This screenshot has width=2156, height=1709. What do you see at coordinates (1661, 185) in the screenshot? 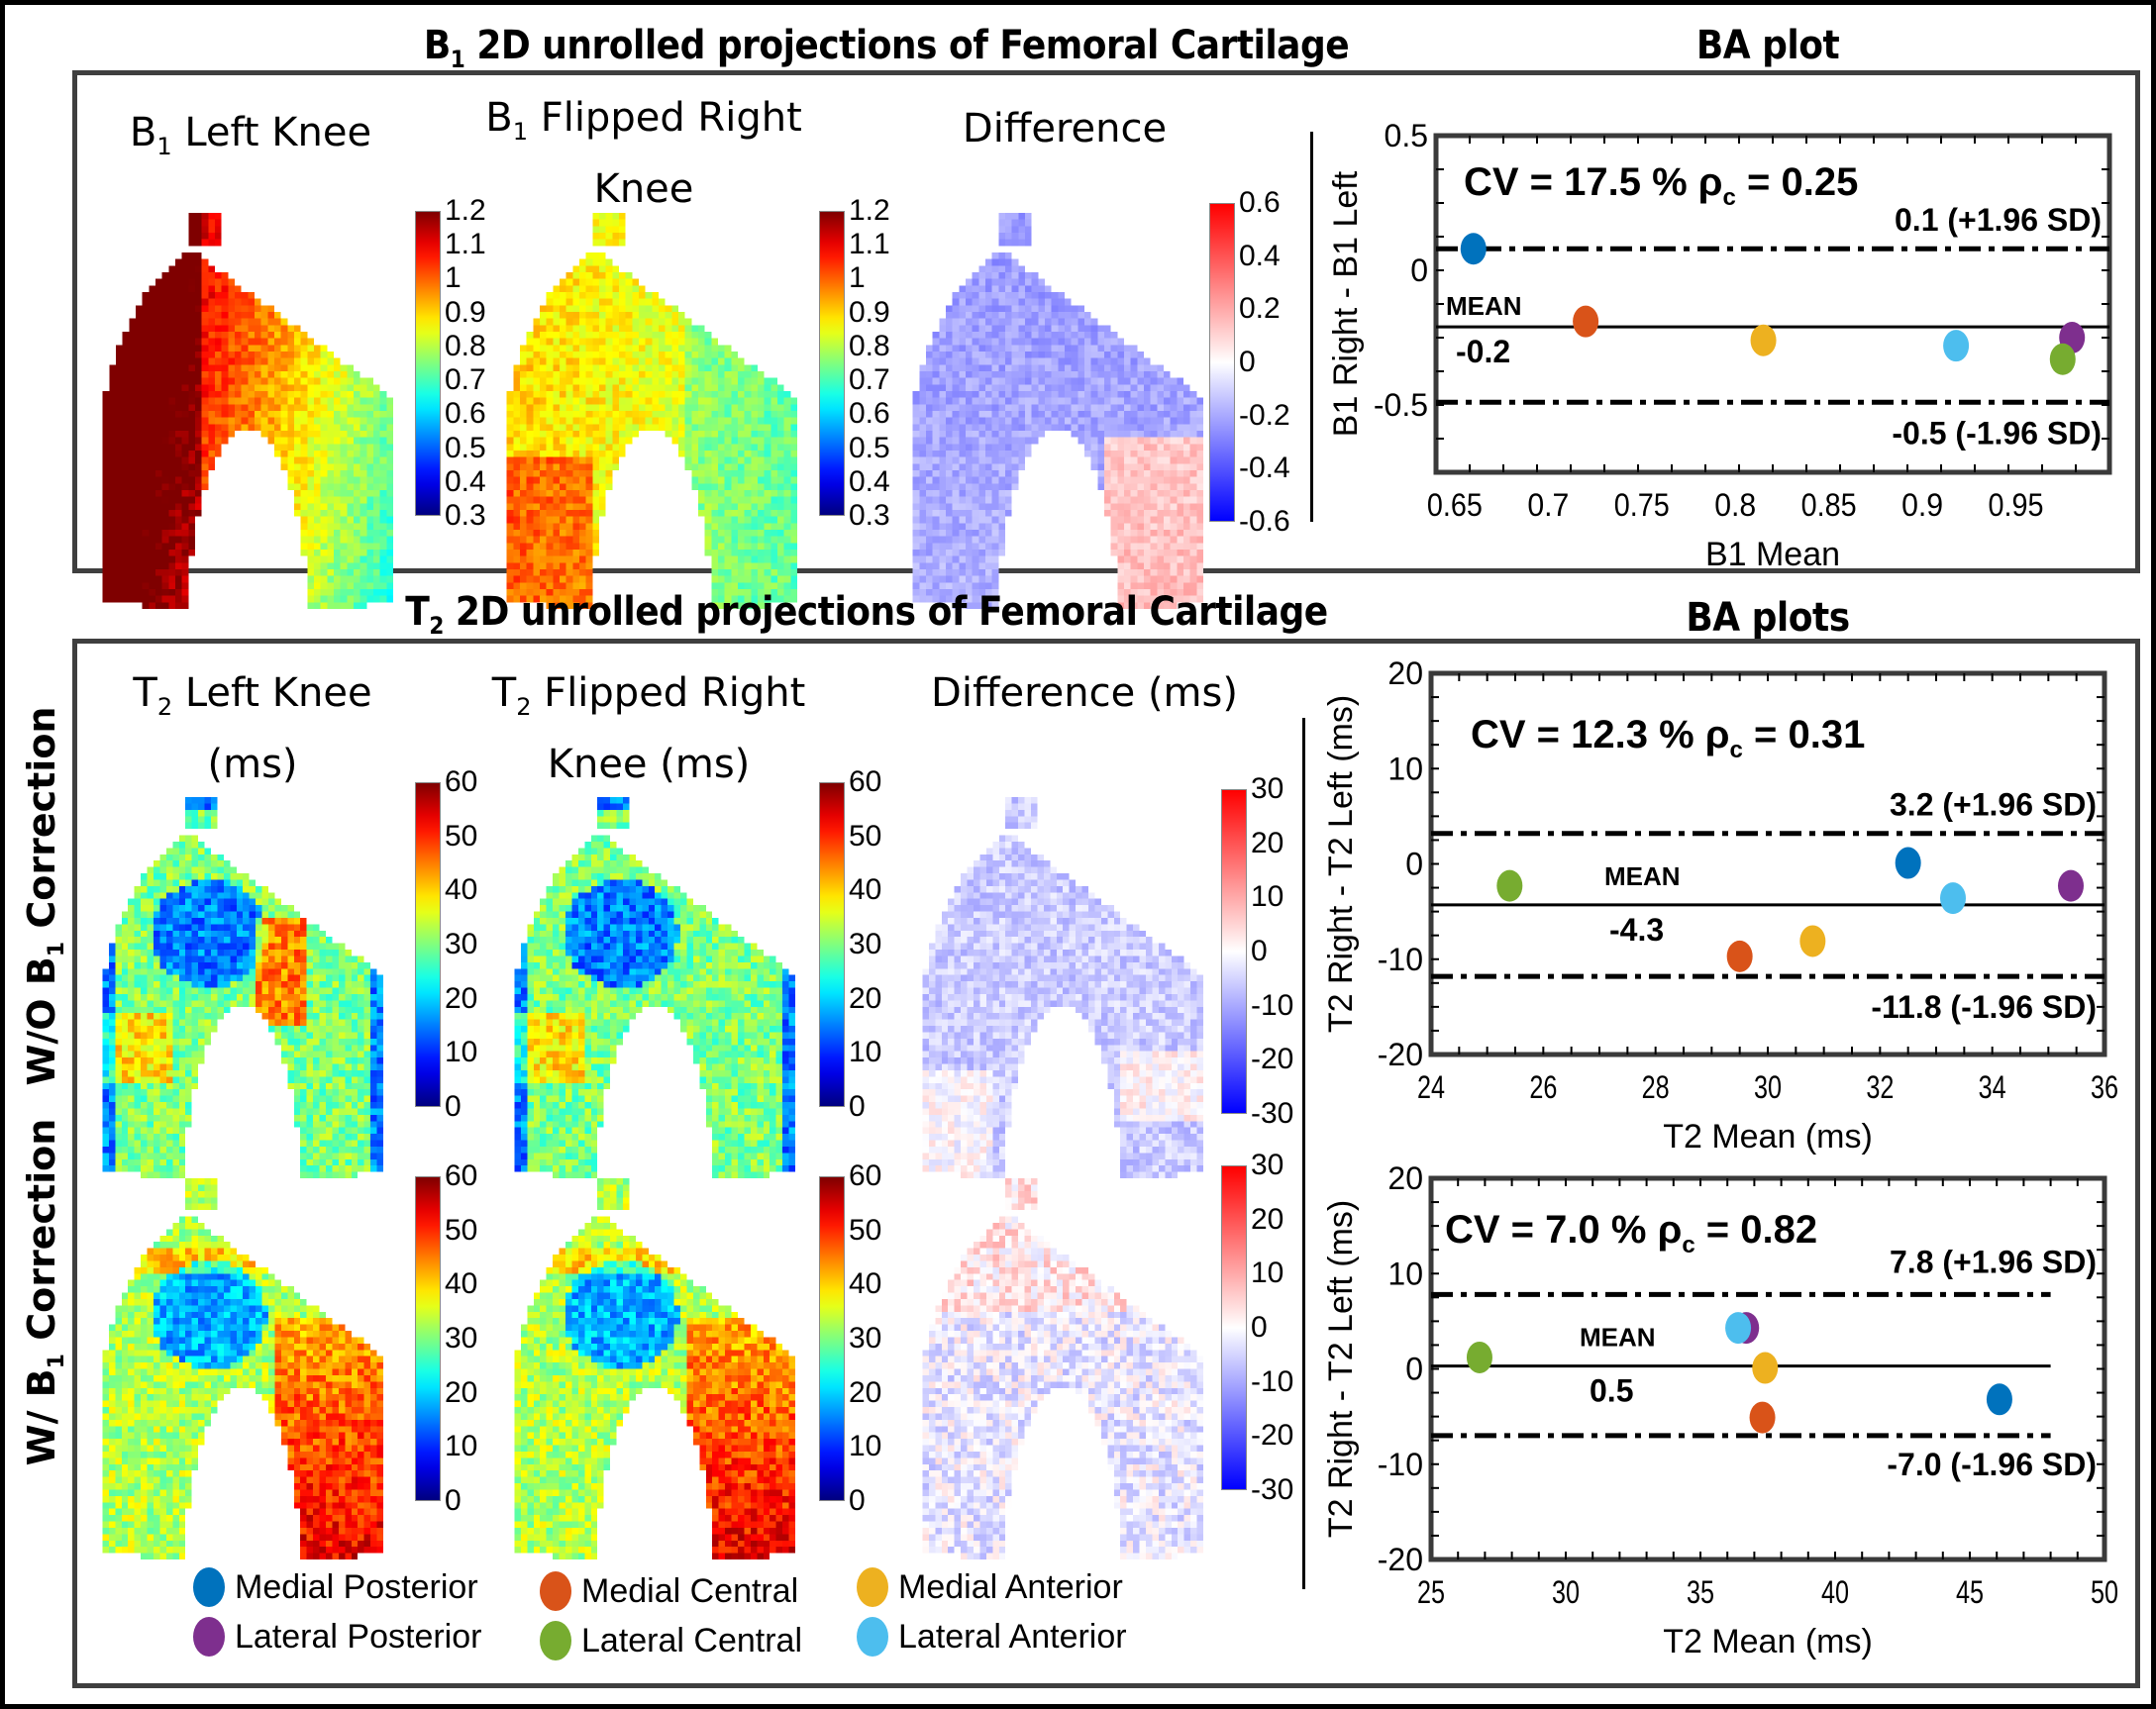
I see `cv-rho-annotation: CV = 17.5 % ρc = 0.25` at bounding box center [1661, 185].